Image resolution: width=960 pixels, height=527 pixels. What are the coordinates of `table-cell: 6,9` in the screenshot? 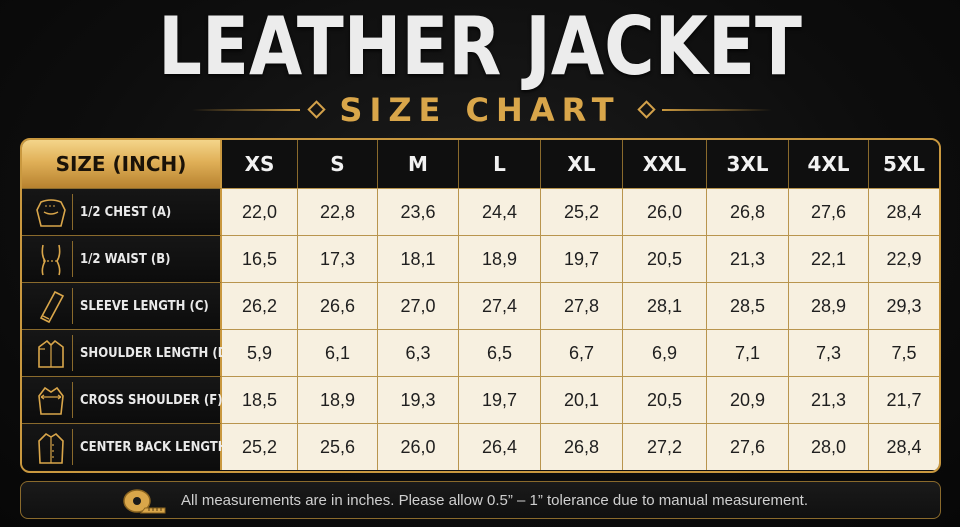 It's located at (664, 352).